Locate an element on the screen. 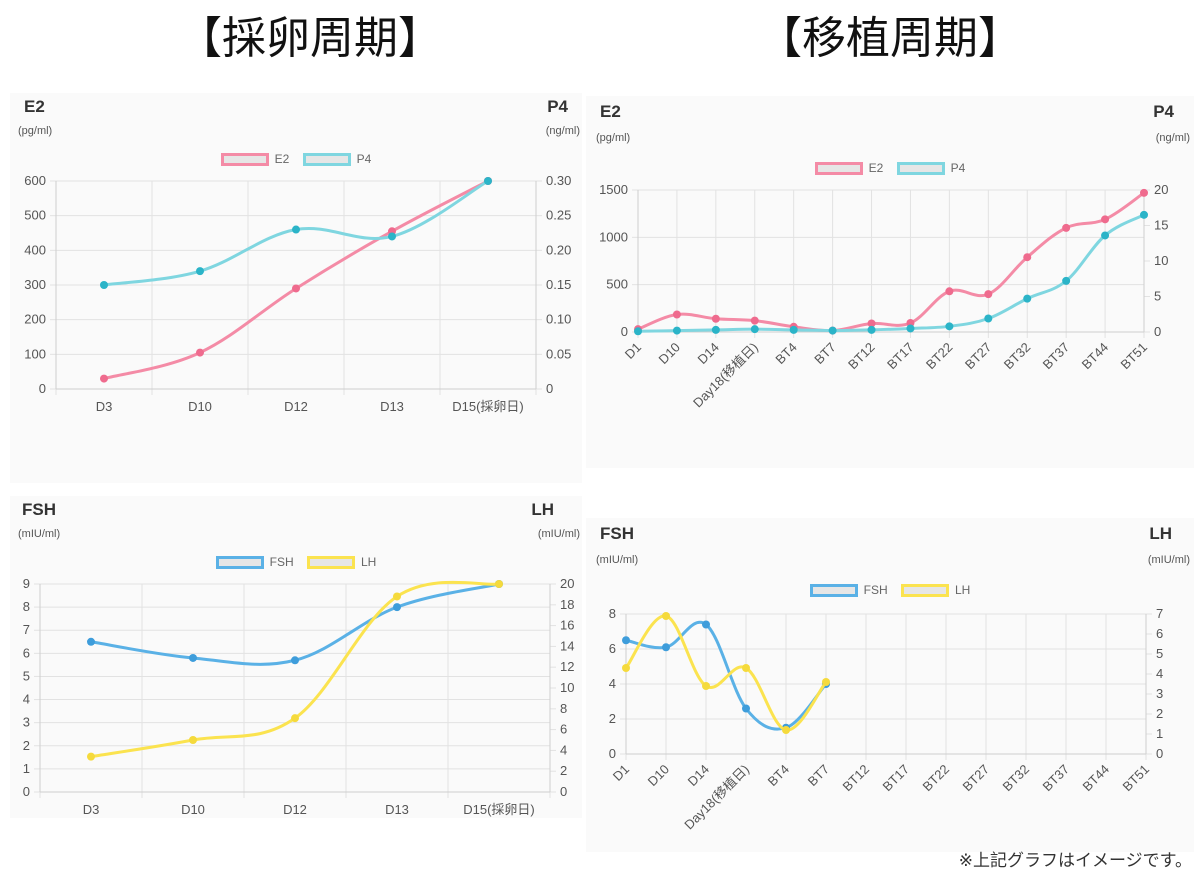  x-tick-label: BT12 is located at coordinates (861, 356).